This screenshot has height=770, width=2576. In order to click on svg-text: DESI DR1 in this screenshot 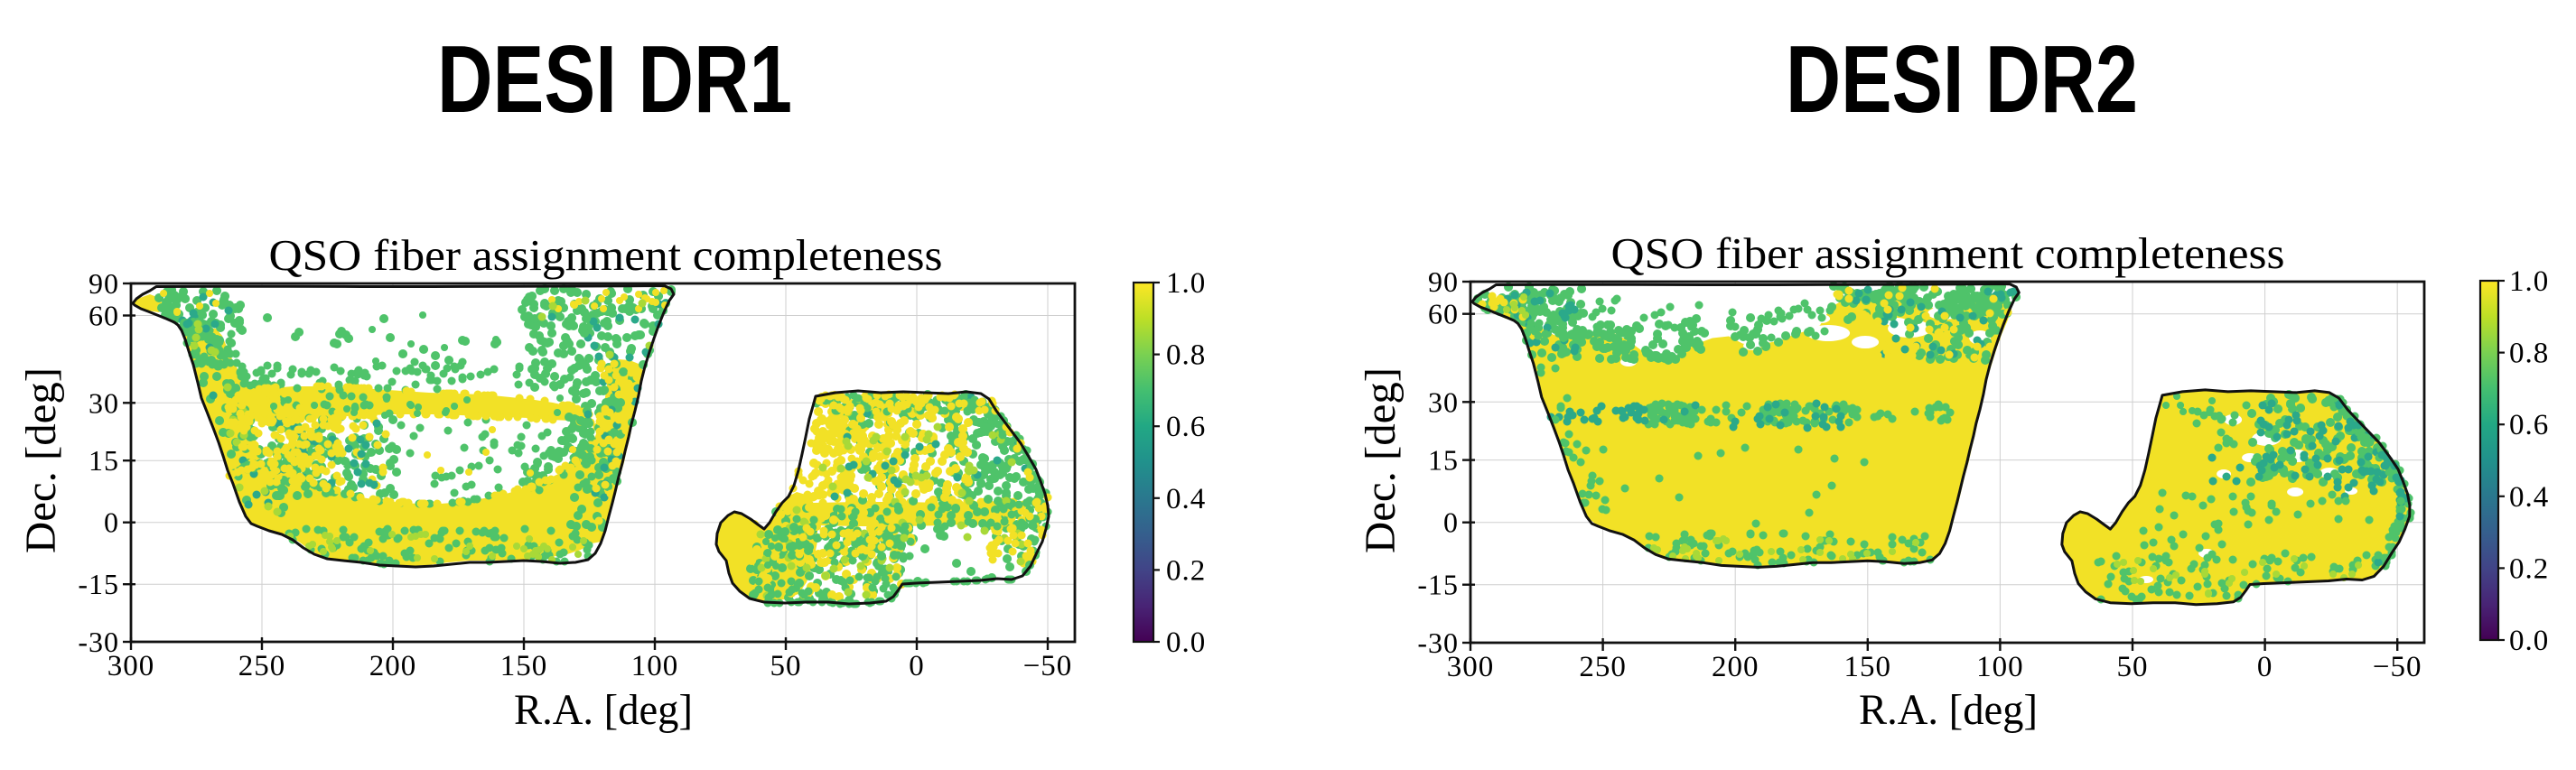, I will do `click(614, 79)`.